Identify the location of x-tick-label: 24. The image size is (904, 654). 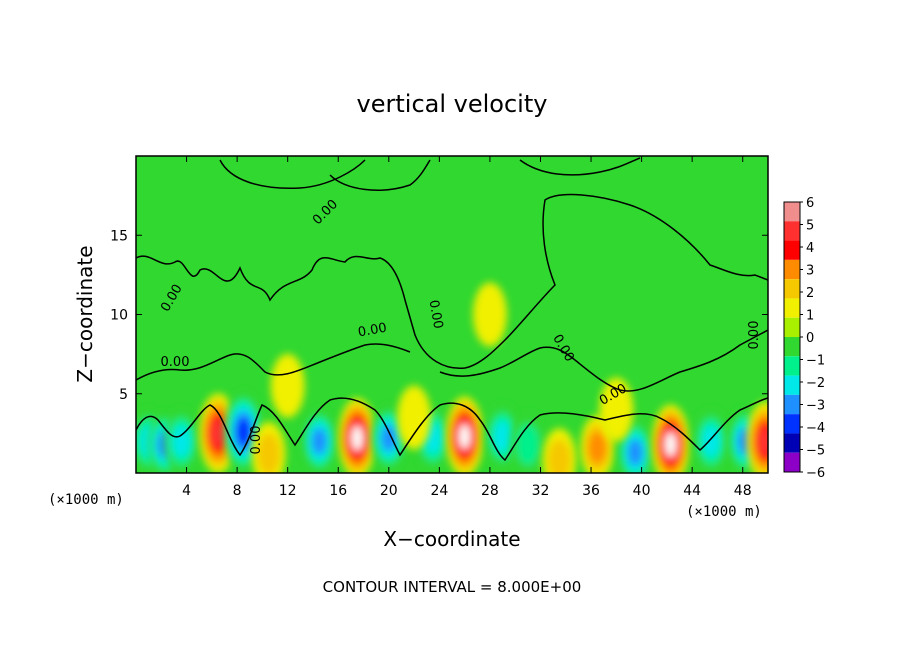
(439, 491).